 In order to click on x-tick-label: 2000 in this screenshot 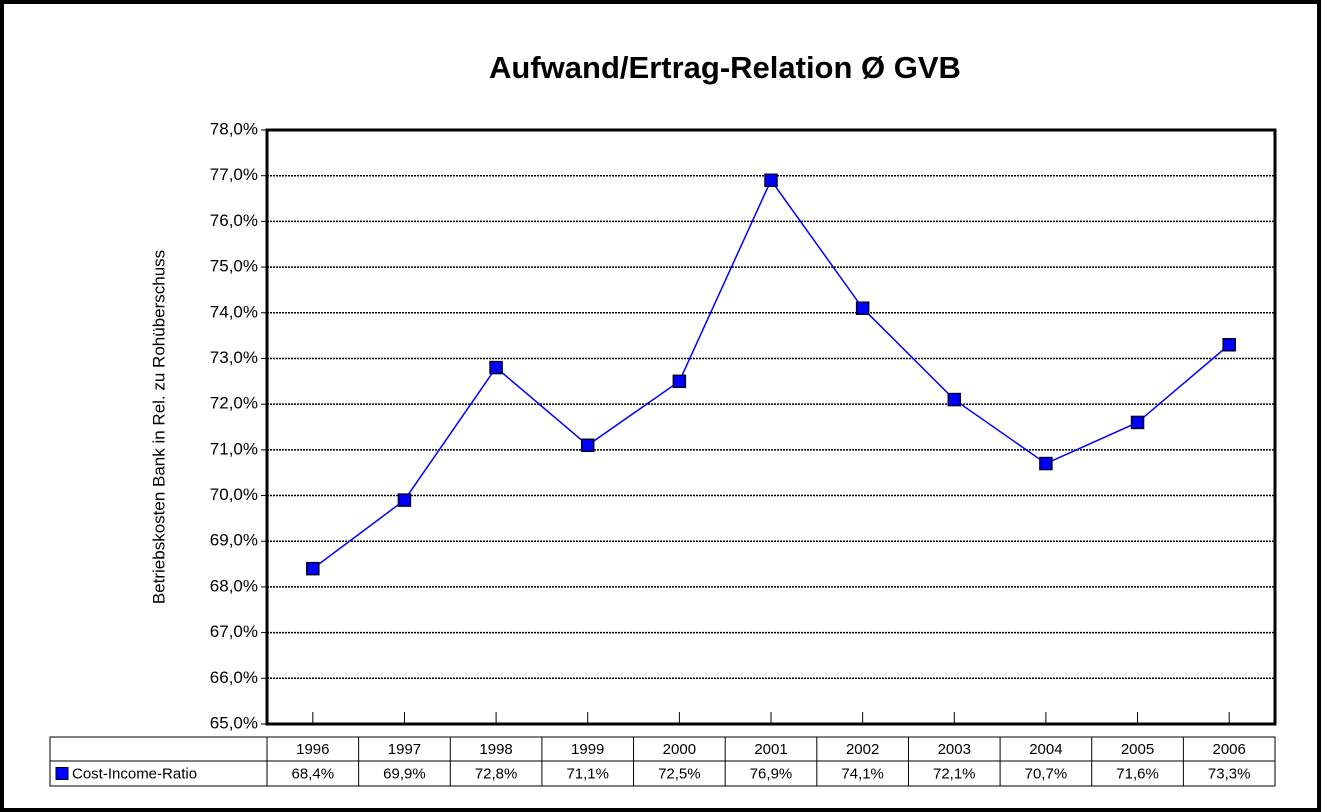, I will do `click(679, 749)`.